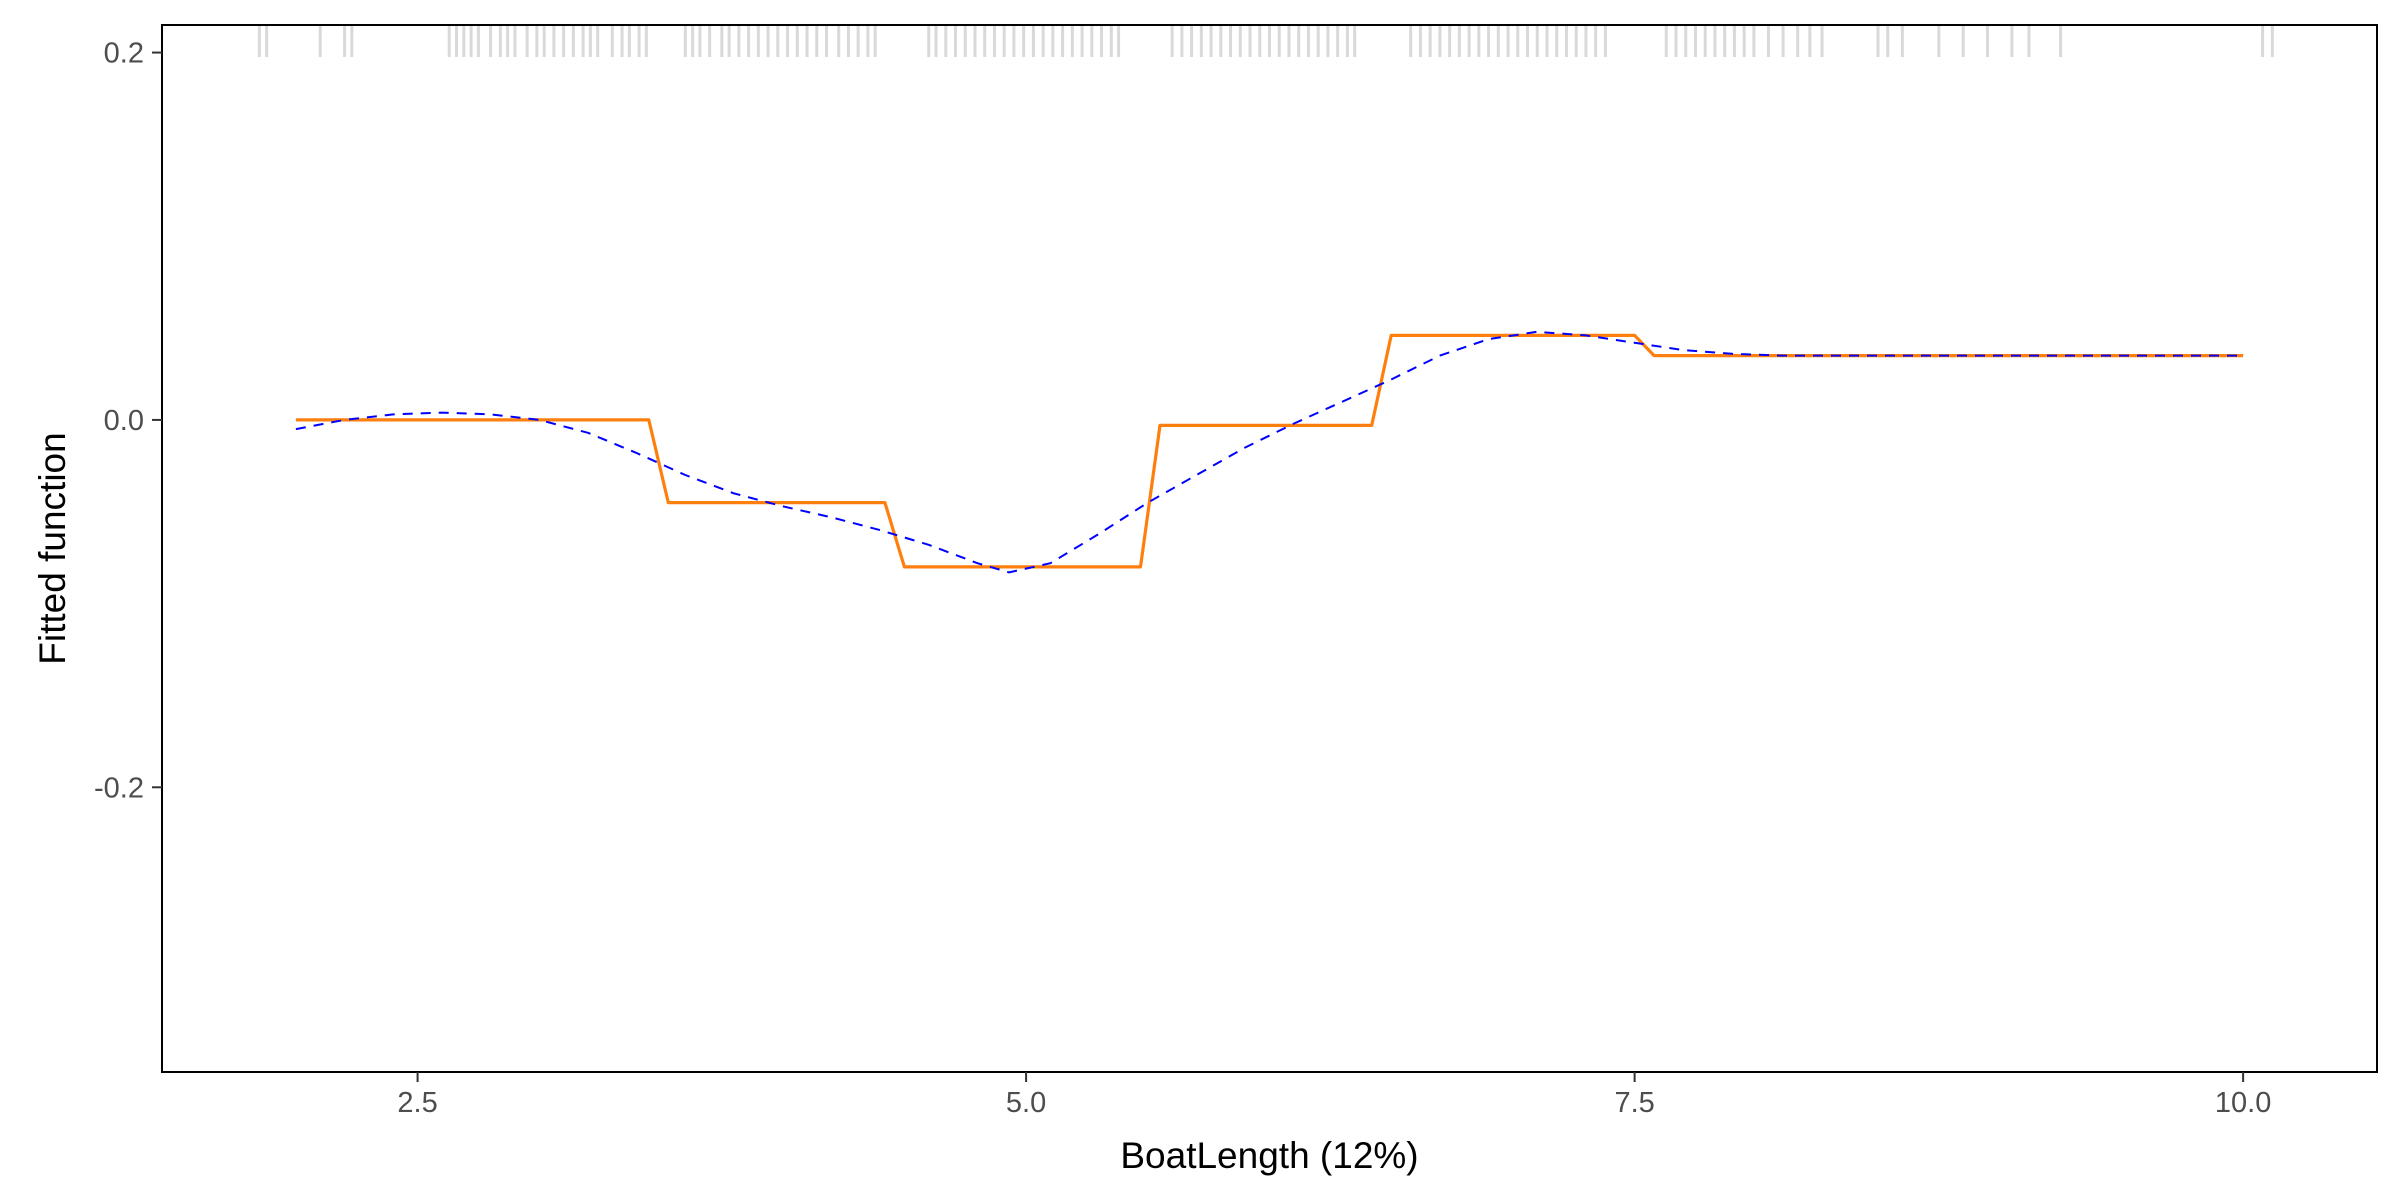 The image size is (2400, 1200). What do you see at coordinates (119, 788) in the screenshot?
I see `y-tick-label: -0.2` at bounding box center [119, 788].